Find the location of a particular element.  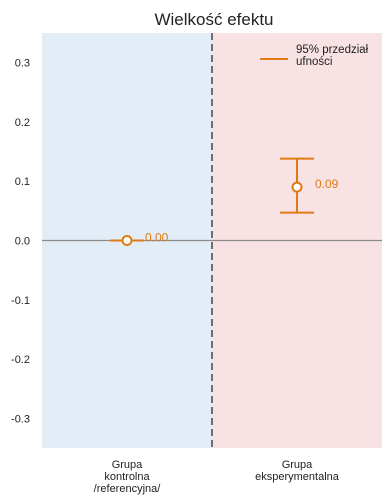

y-tick-label: -0.1 is located at coordinates (20, 301).